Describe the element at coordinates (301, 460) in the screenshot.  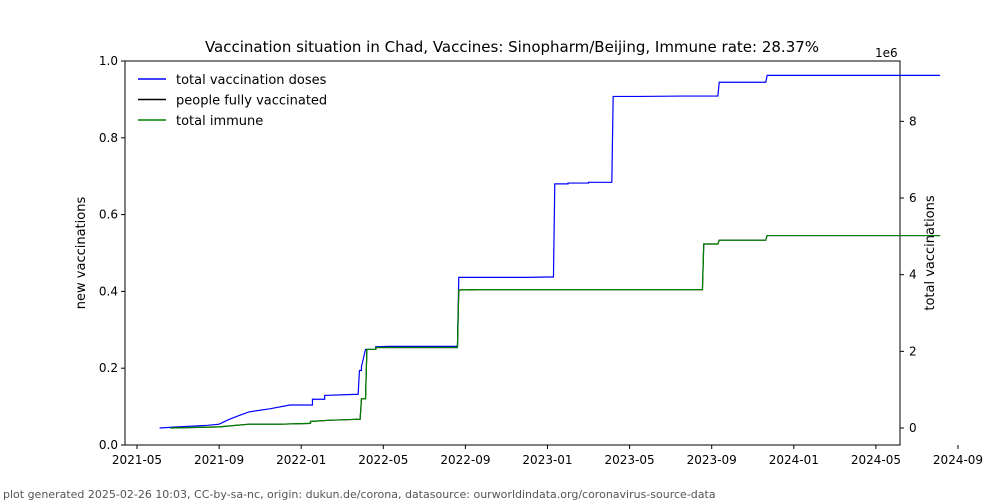
I see `x-tick-label: 2022-01` at that location.